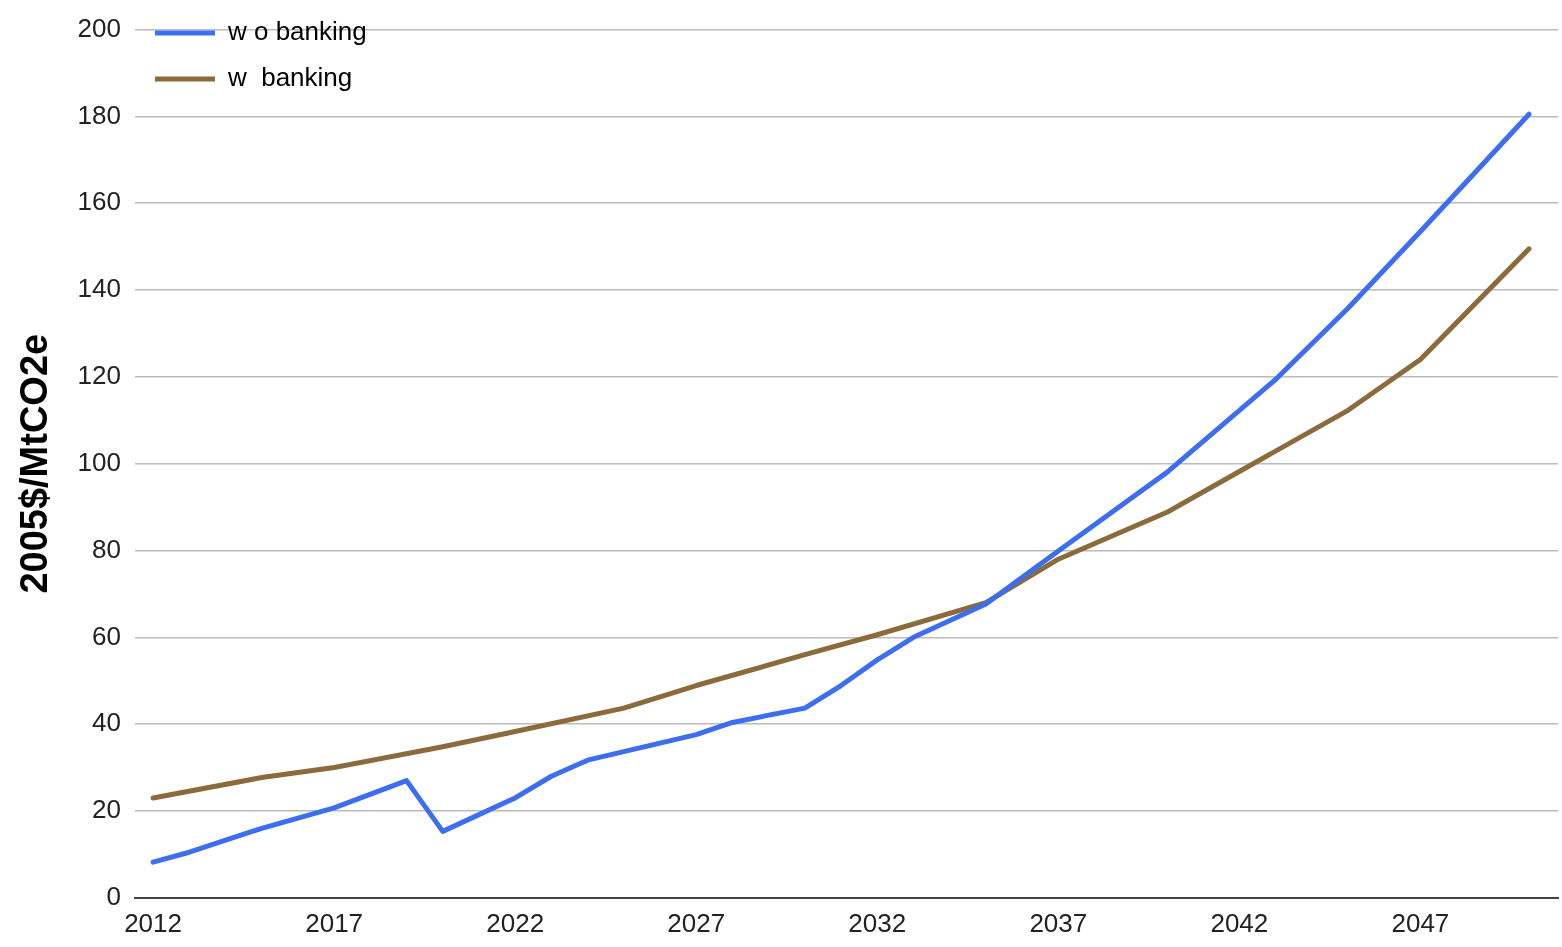 The height and width of the screenshot is (947, 1562). What do you see at coordinates (153, 922) in the screenshot?
I see `x-tick-label: 2012` at bounding box center [153, 922].